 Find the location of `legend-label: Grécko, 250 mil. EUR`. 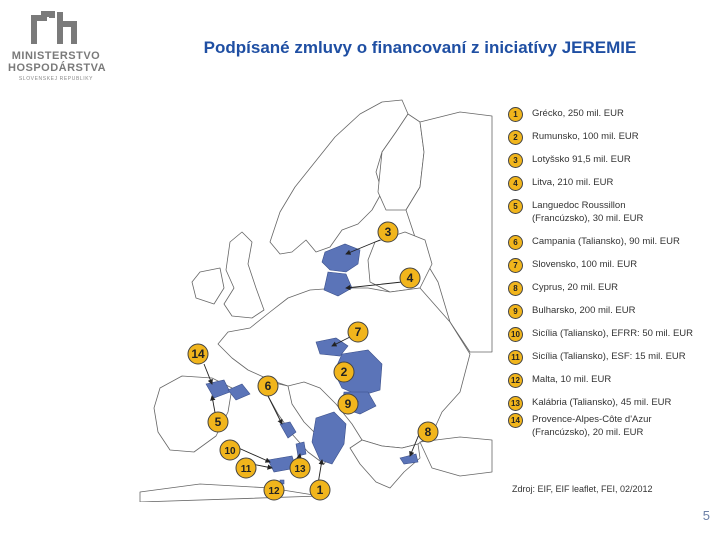

legend-label: Grécko, 250 mil. EUR is located at coordinates (578, 113).